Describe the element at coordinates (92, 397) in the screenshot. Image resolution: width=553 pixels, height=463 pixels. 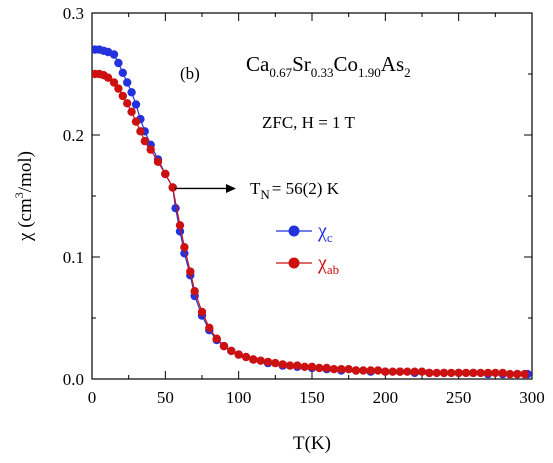
I see `x-tick-label: 0` at that location.